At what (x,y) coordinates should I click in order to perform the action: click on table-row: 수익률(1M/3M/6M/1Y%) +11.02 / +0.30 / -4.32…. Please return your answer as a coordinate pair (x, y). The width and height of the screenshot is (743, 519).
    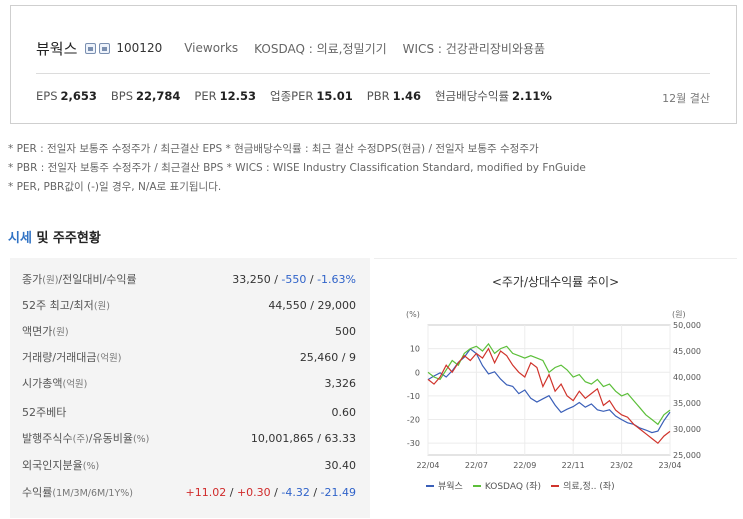
    Looking at the image, I should click on (189, 492).